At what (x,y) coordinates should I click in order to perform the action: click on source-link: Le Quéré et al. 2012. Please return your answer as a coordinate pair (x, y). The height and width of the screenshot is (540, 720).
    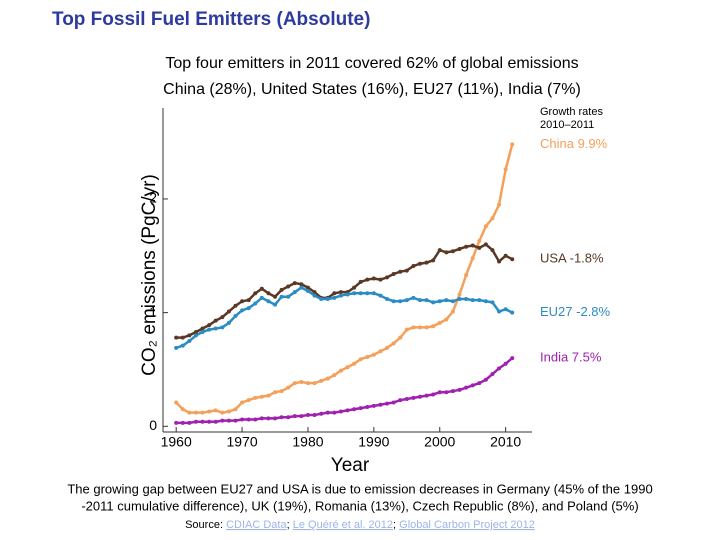
    Looking at the image, I should click on (343, 525).